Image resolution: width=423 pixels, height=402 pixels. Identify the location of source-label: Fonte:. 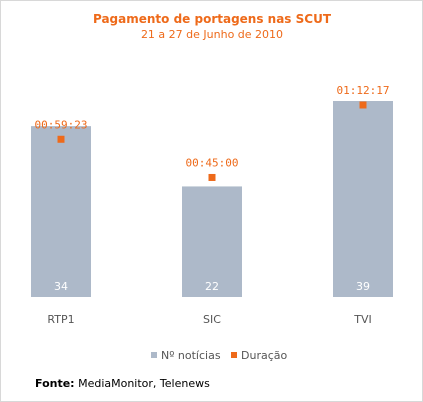
(55, 383).